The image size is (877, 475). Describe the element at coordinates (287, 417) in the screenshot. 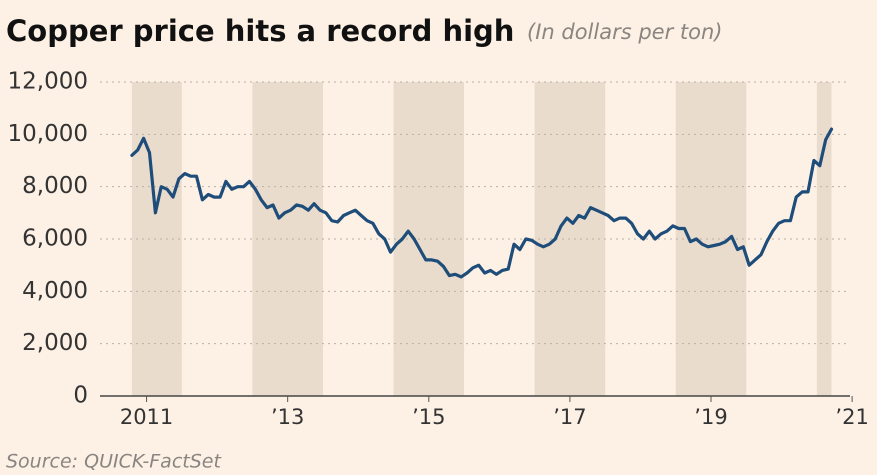

I see `x-tick-label: ’13` at that location.